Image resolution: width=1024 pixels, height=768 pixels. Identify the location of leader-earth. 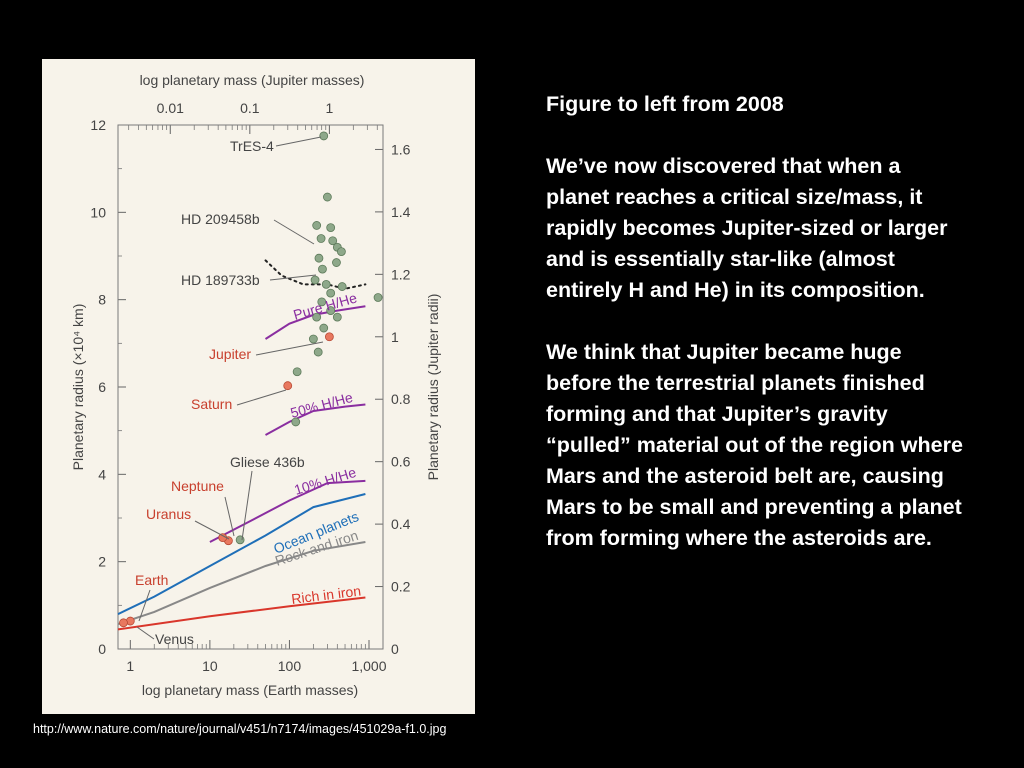
(144, 605).